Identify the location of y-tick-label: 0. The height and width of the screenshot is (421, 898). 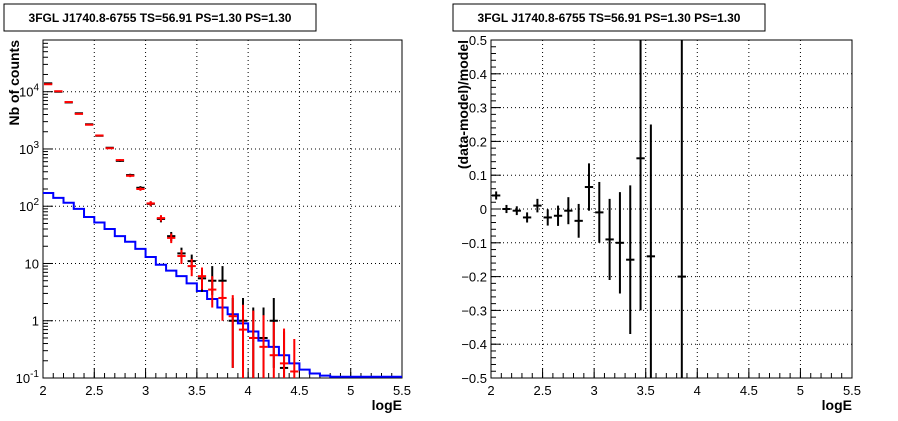
(483, 209).